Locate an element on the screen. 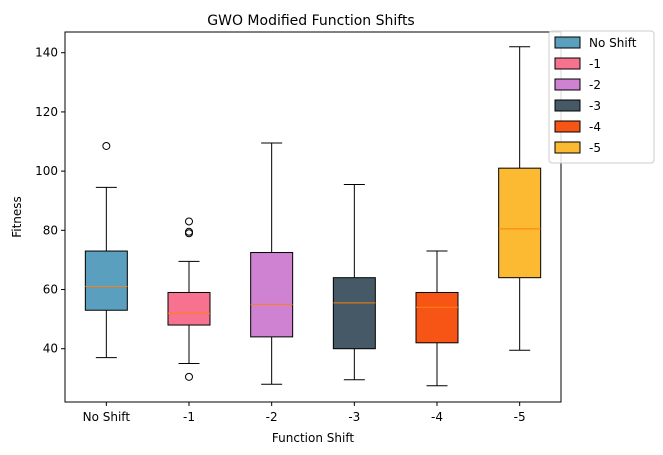 This screenshot has width=663, height=455. legend-label: -5 is located at coordinates (595, 148).